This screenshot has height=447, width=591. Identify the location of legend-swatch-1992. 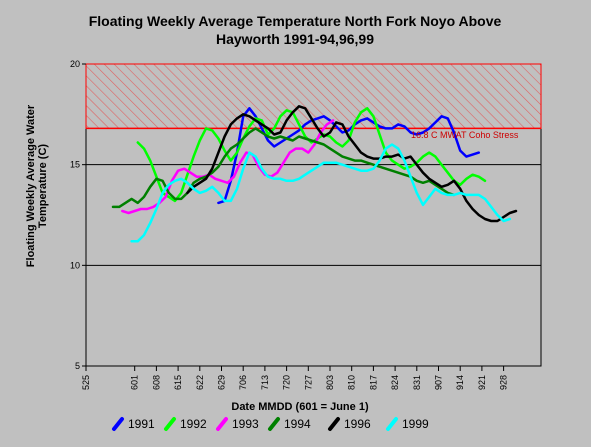
(170, 424).